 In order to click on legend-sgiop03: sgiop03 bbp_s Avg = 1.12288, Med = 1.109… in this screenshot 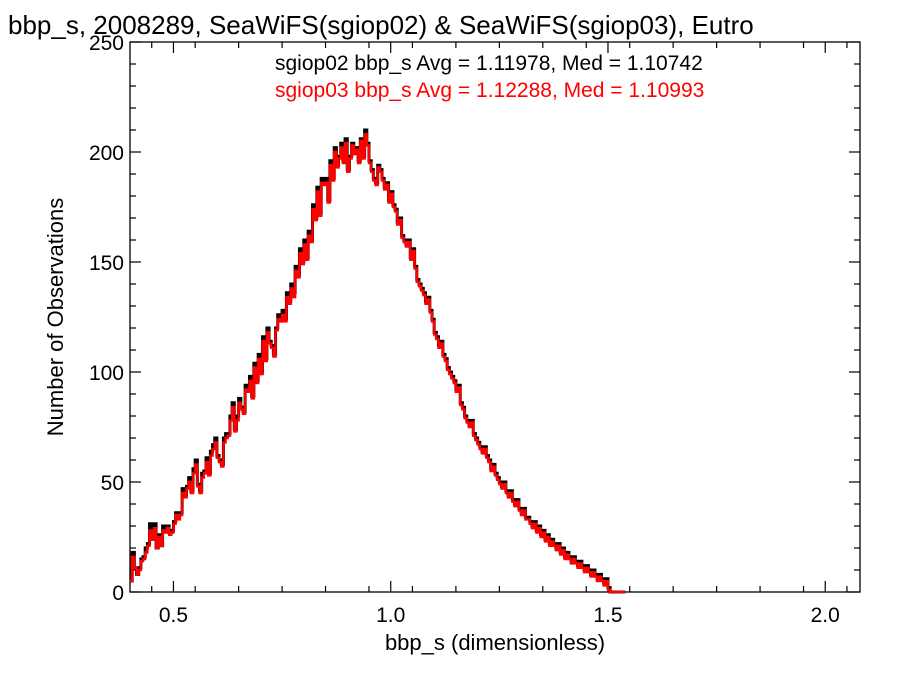, I will do `click(489, 90)`.